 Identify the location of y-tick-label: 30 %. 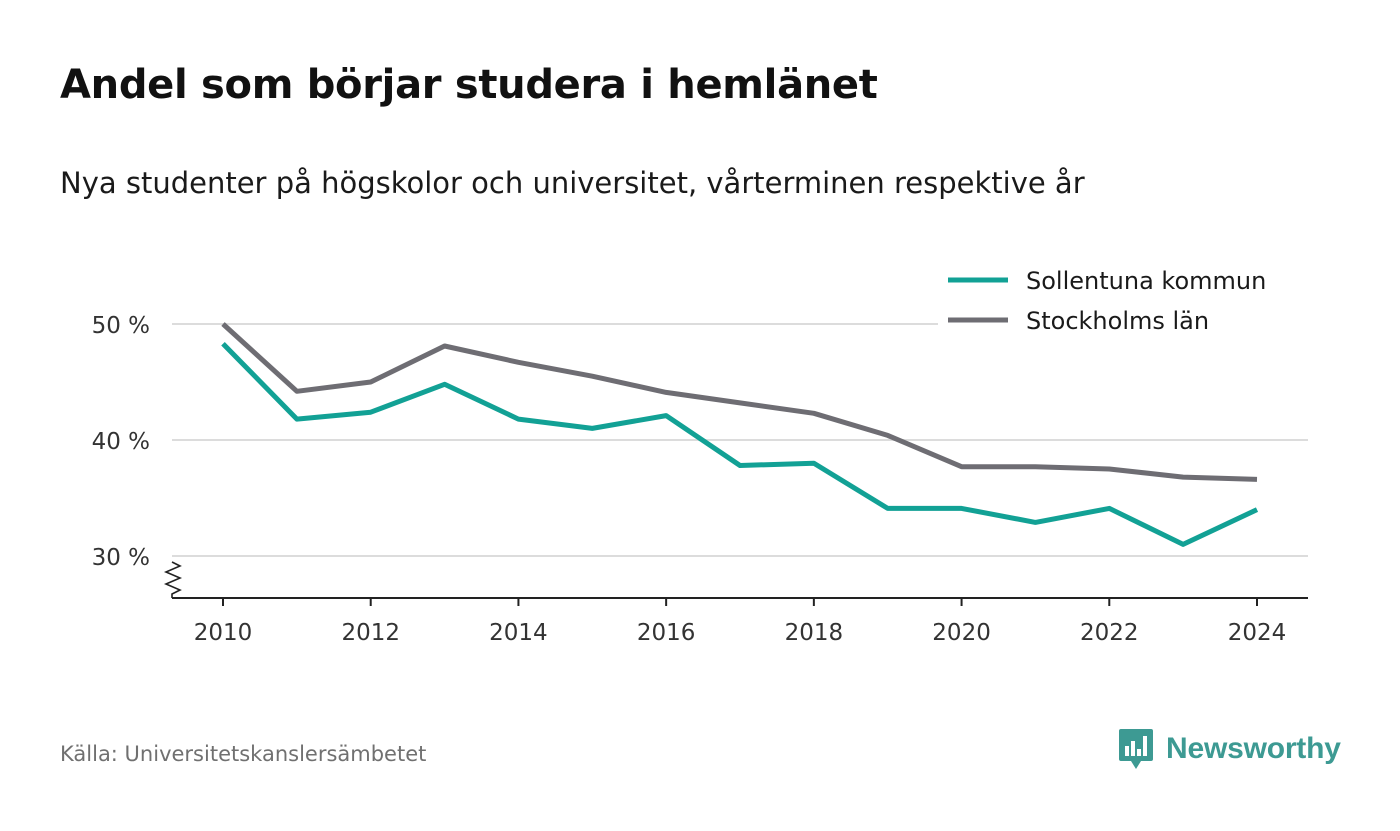
(121, 558).